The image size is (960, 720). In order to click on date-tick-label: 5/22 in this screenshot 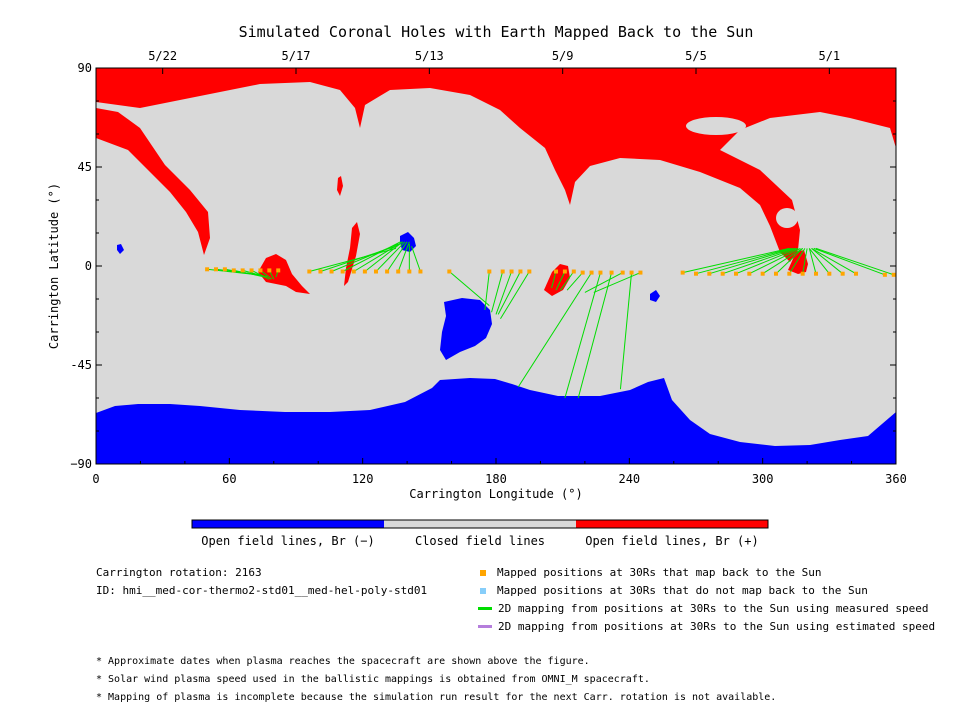, I will do `click(162, 56)`.